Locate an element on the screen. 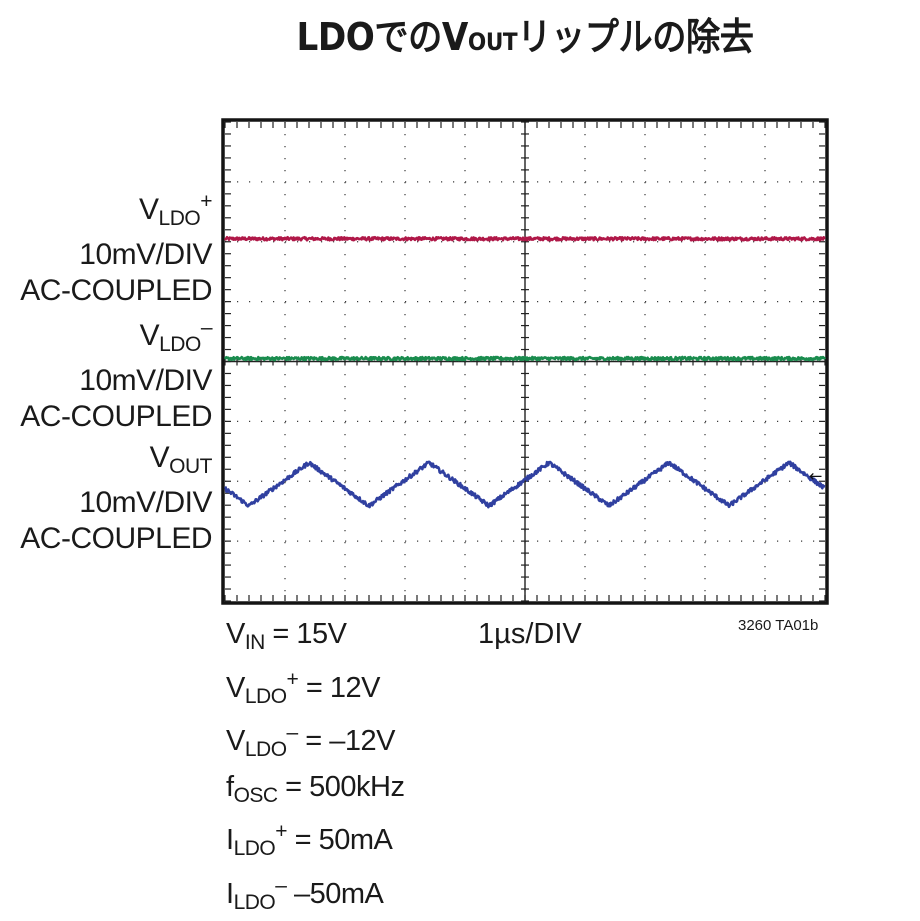 This screenshot has width=920, height=921. figure-code: 3260 TA01b is located at coordinates (778, 626).